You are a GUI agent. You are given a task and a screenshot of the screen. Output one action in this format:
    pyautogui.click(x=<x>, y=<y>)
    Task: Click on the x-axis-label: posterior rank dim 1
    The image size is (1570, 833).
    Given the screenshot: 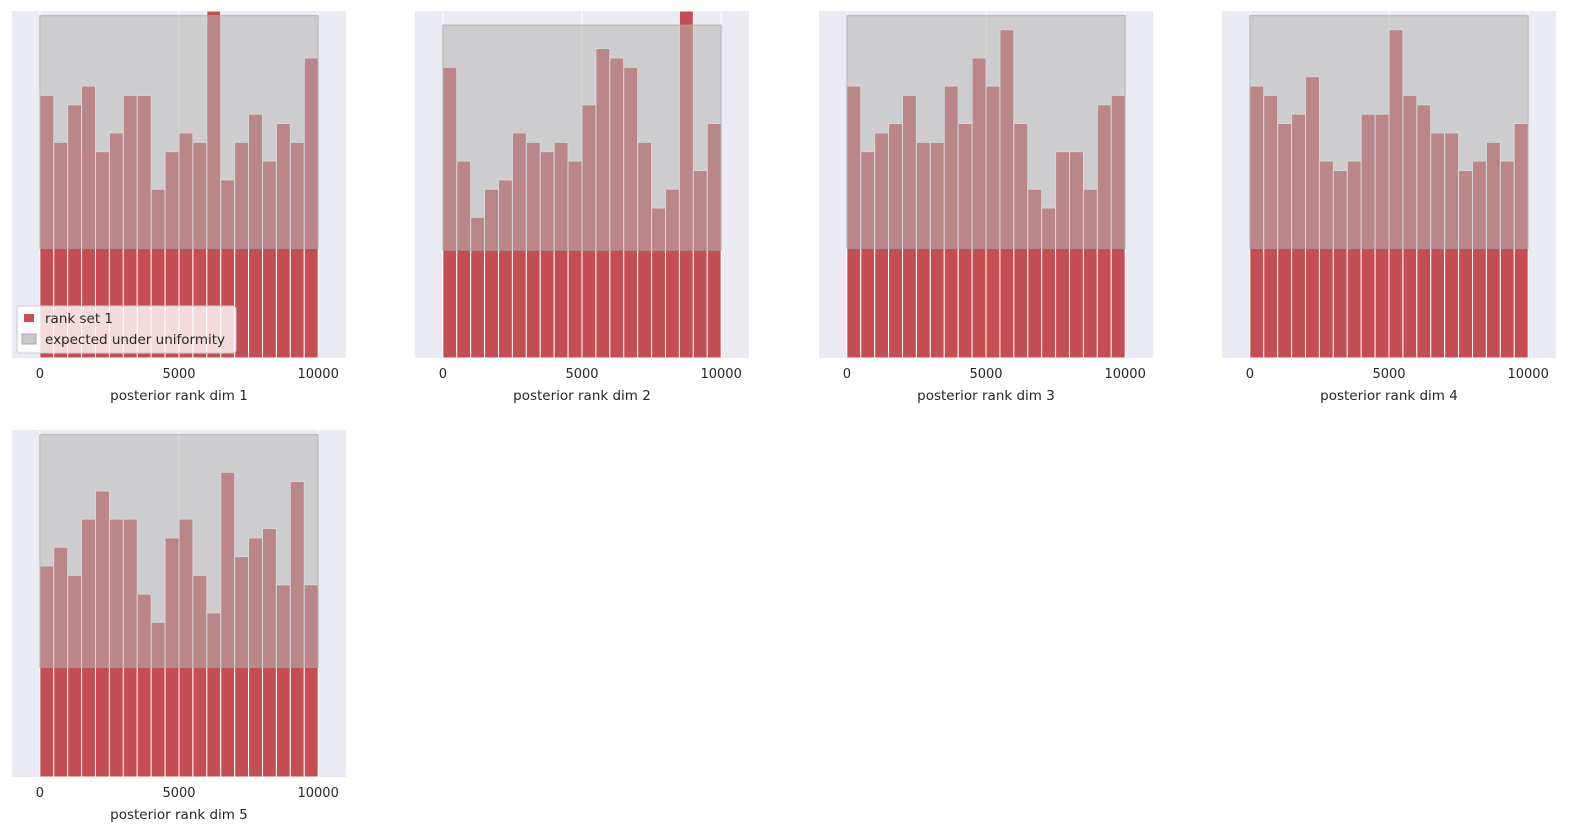 What is the action you would take?
    pyautogui.click(x=179, y=396)
    